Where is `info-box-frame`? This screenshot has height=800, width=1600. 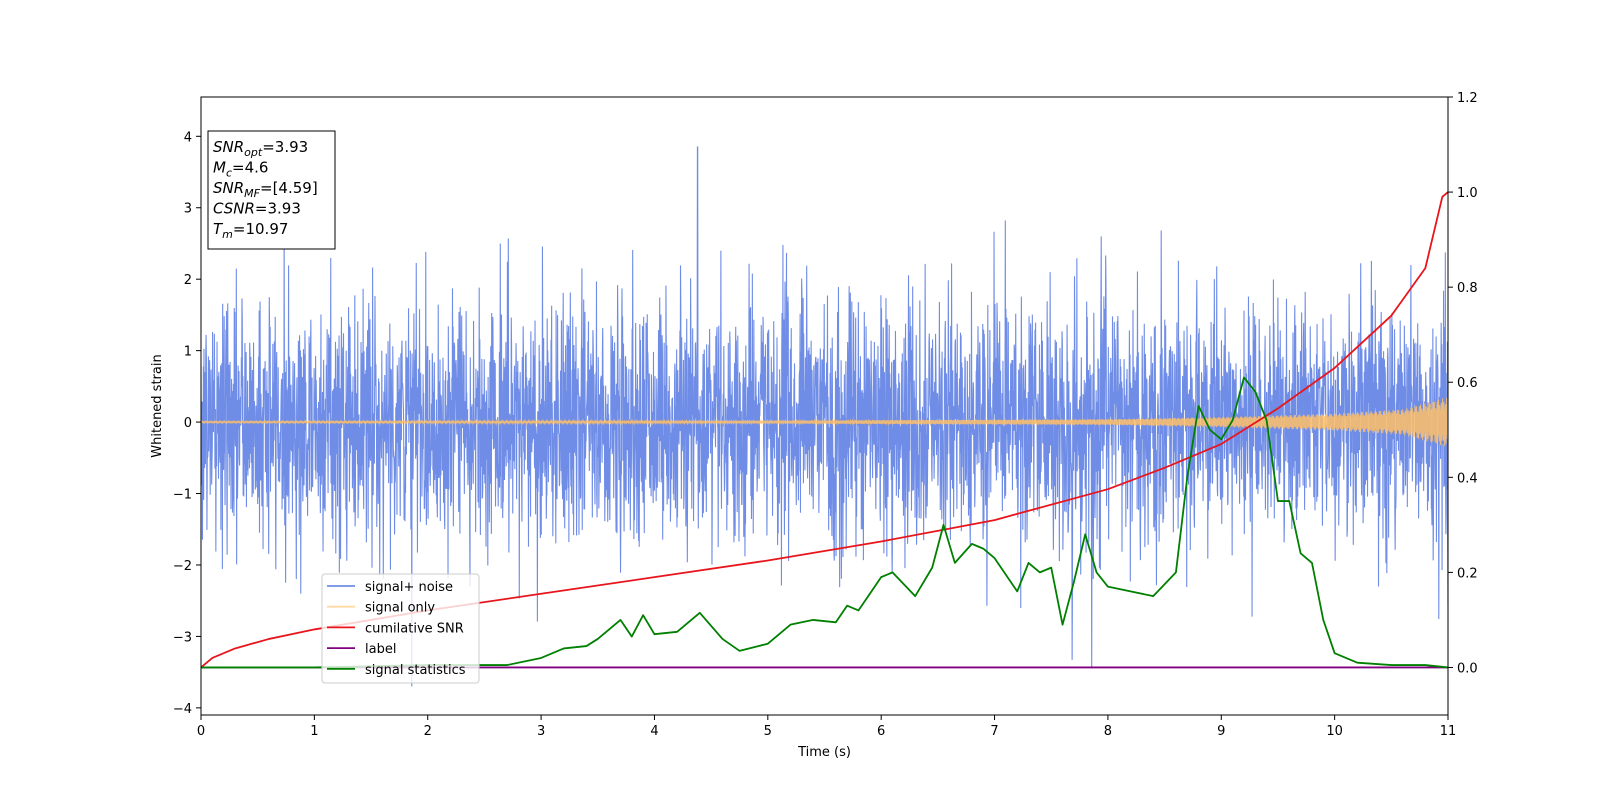
info-box-frame is located at coordinates (271, 190).